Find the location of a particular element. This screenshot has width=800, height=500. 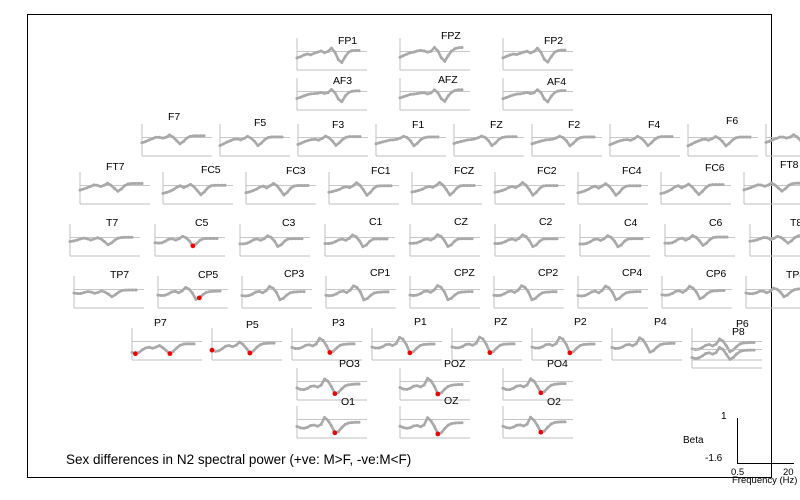

electrode-label-c3: C3 is located at coordinates (289, 223).